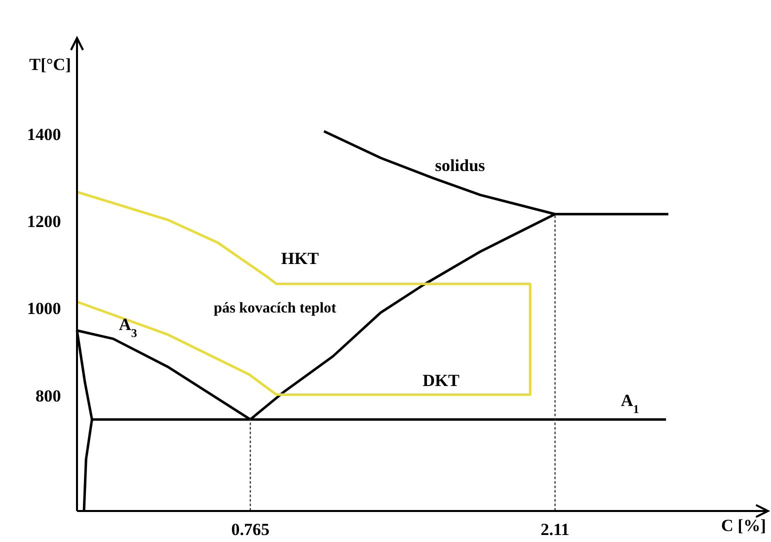 The image size is (771, 542). Describe the element at coordinates (630, 403) in the screenshot. I see `annotation: A$_{1}$` at that location.